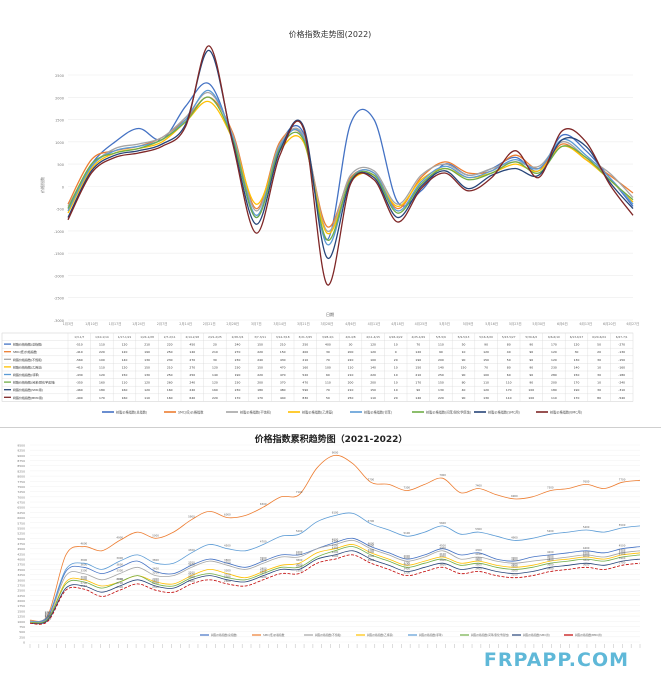 This screenshot has width=661, height=685. Describe the element at coordinates (119, 587) in the screenshot. I see `chart-2-data-label: 2500` at that location.